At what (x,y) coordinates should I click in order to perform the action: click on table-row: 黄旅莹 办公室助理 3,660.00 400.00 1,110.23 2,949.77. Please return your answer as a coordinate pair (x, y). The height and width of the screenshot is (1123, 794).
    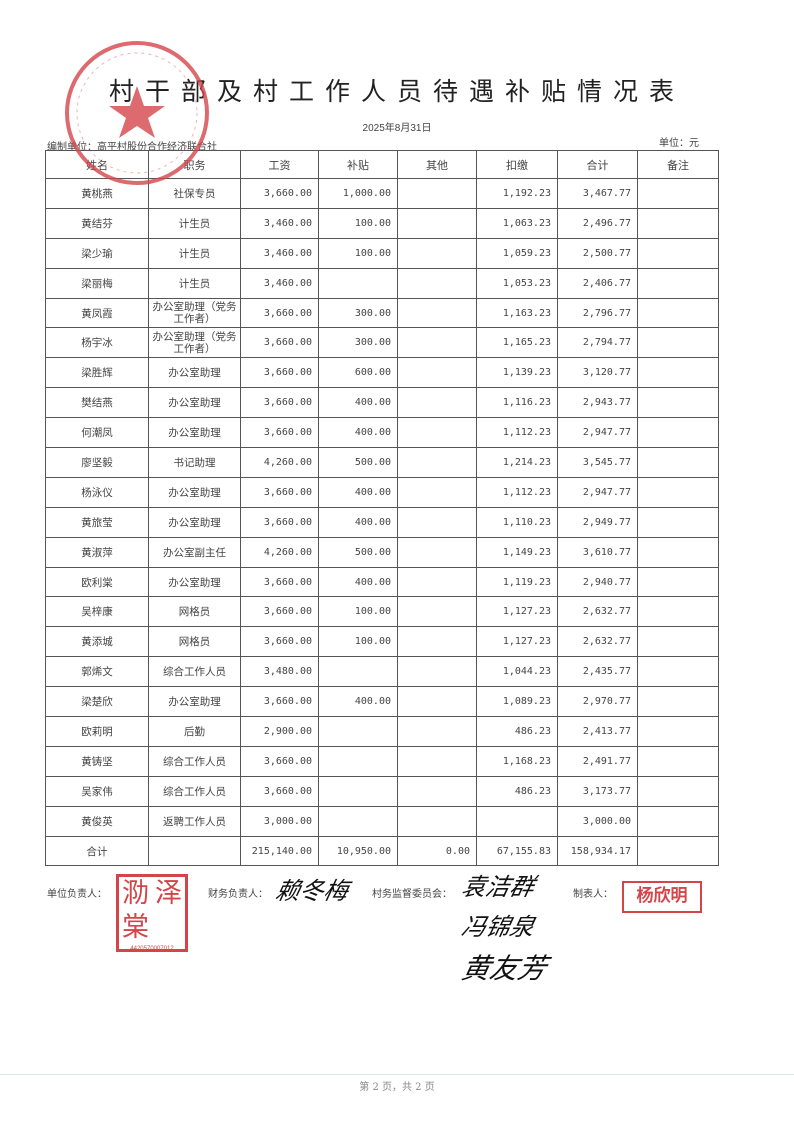
    Looking at the image, I should click on (382, 522).